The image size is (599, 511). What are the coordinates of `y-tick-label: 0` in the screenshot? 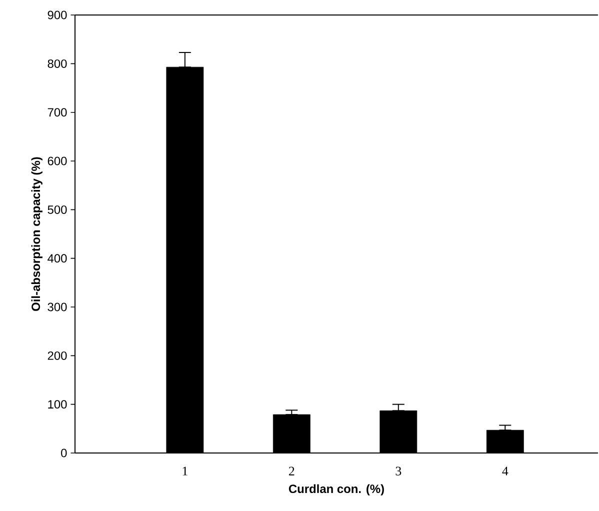 It's located at (64, 453).